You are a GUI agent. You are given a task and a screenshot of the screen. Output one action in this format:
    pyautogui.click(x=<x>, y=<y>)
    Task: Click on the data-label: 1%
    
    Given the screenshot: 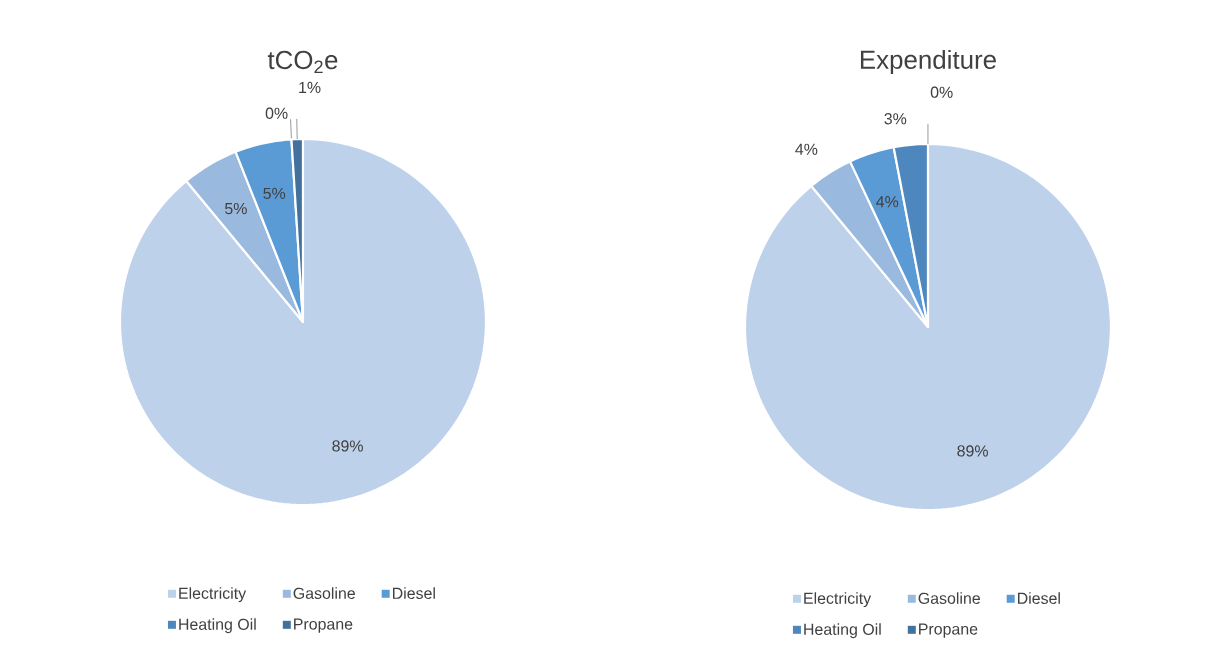 What is the action you would take?
    pyautogui.click(x=310, y=87)
    